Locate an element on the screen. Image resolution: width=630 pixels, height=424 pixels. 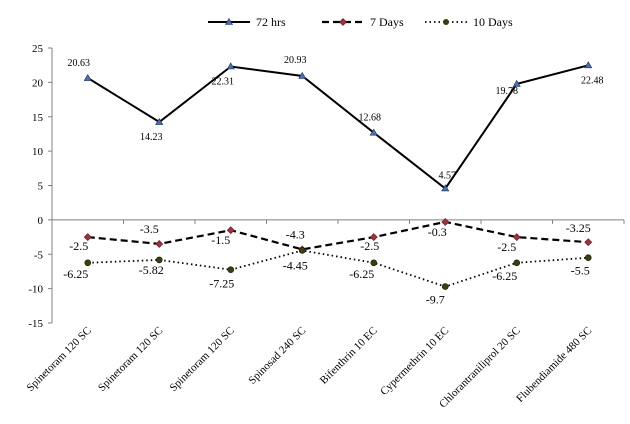
y-tick-label: 25 is located at coordinates (38, 49).